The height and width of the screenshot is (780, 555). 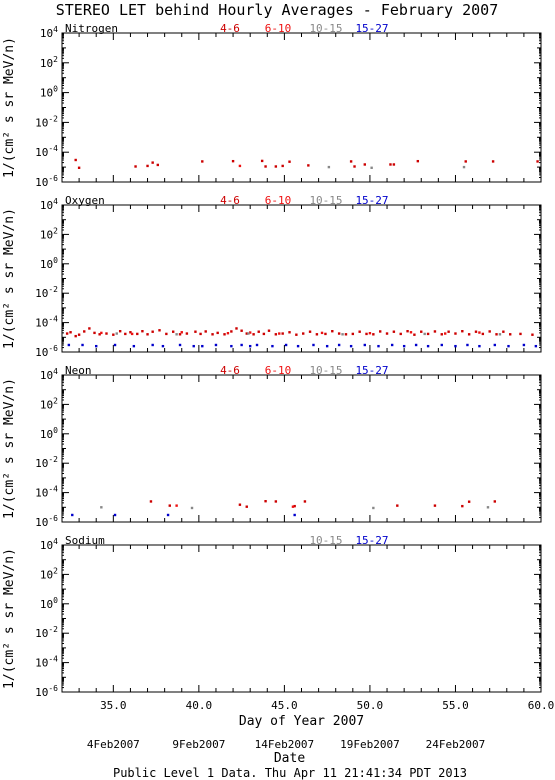 I want to click on x-tick-label: 40.0, so click(x=199, y=705).